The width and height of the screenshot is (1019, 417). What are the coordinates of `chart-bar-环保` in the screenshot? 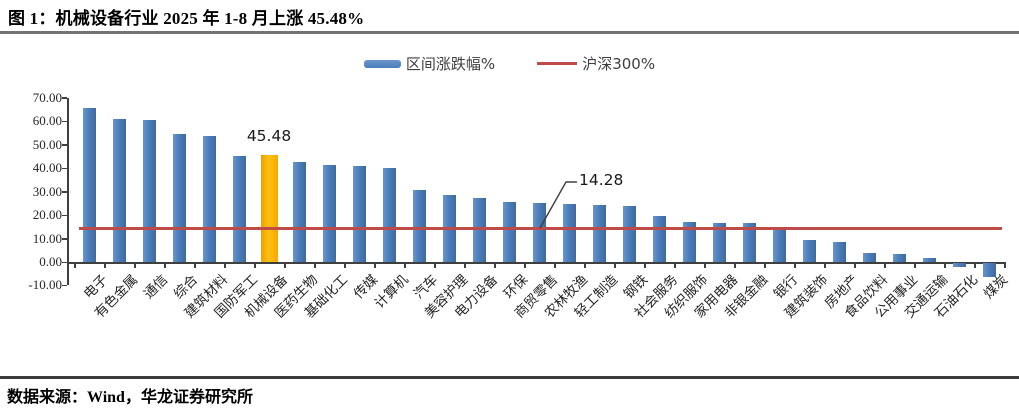 It's located at (509, 231).